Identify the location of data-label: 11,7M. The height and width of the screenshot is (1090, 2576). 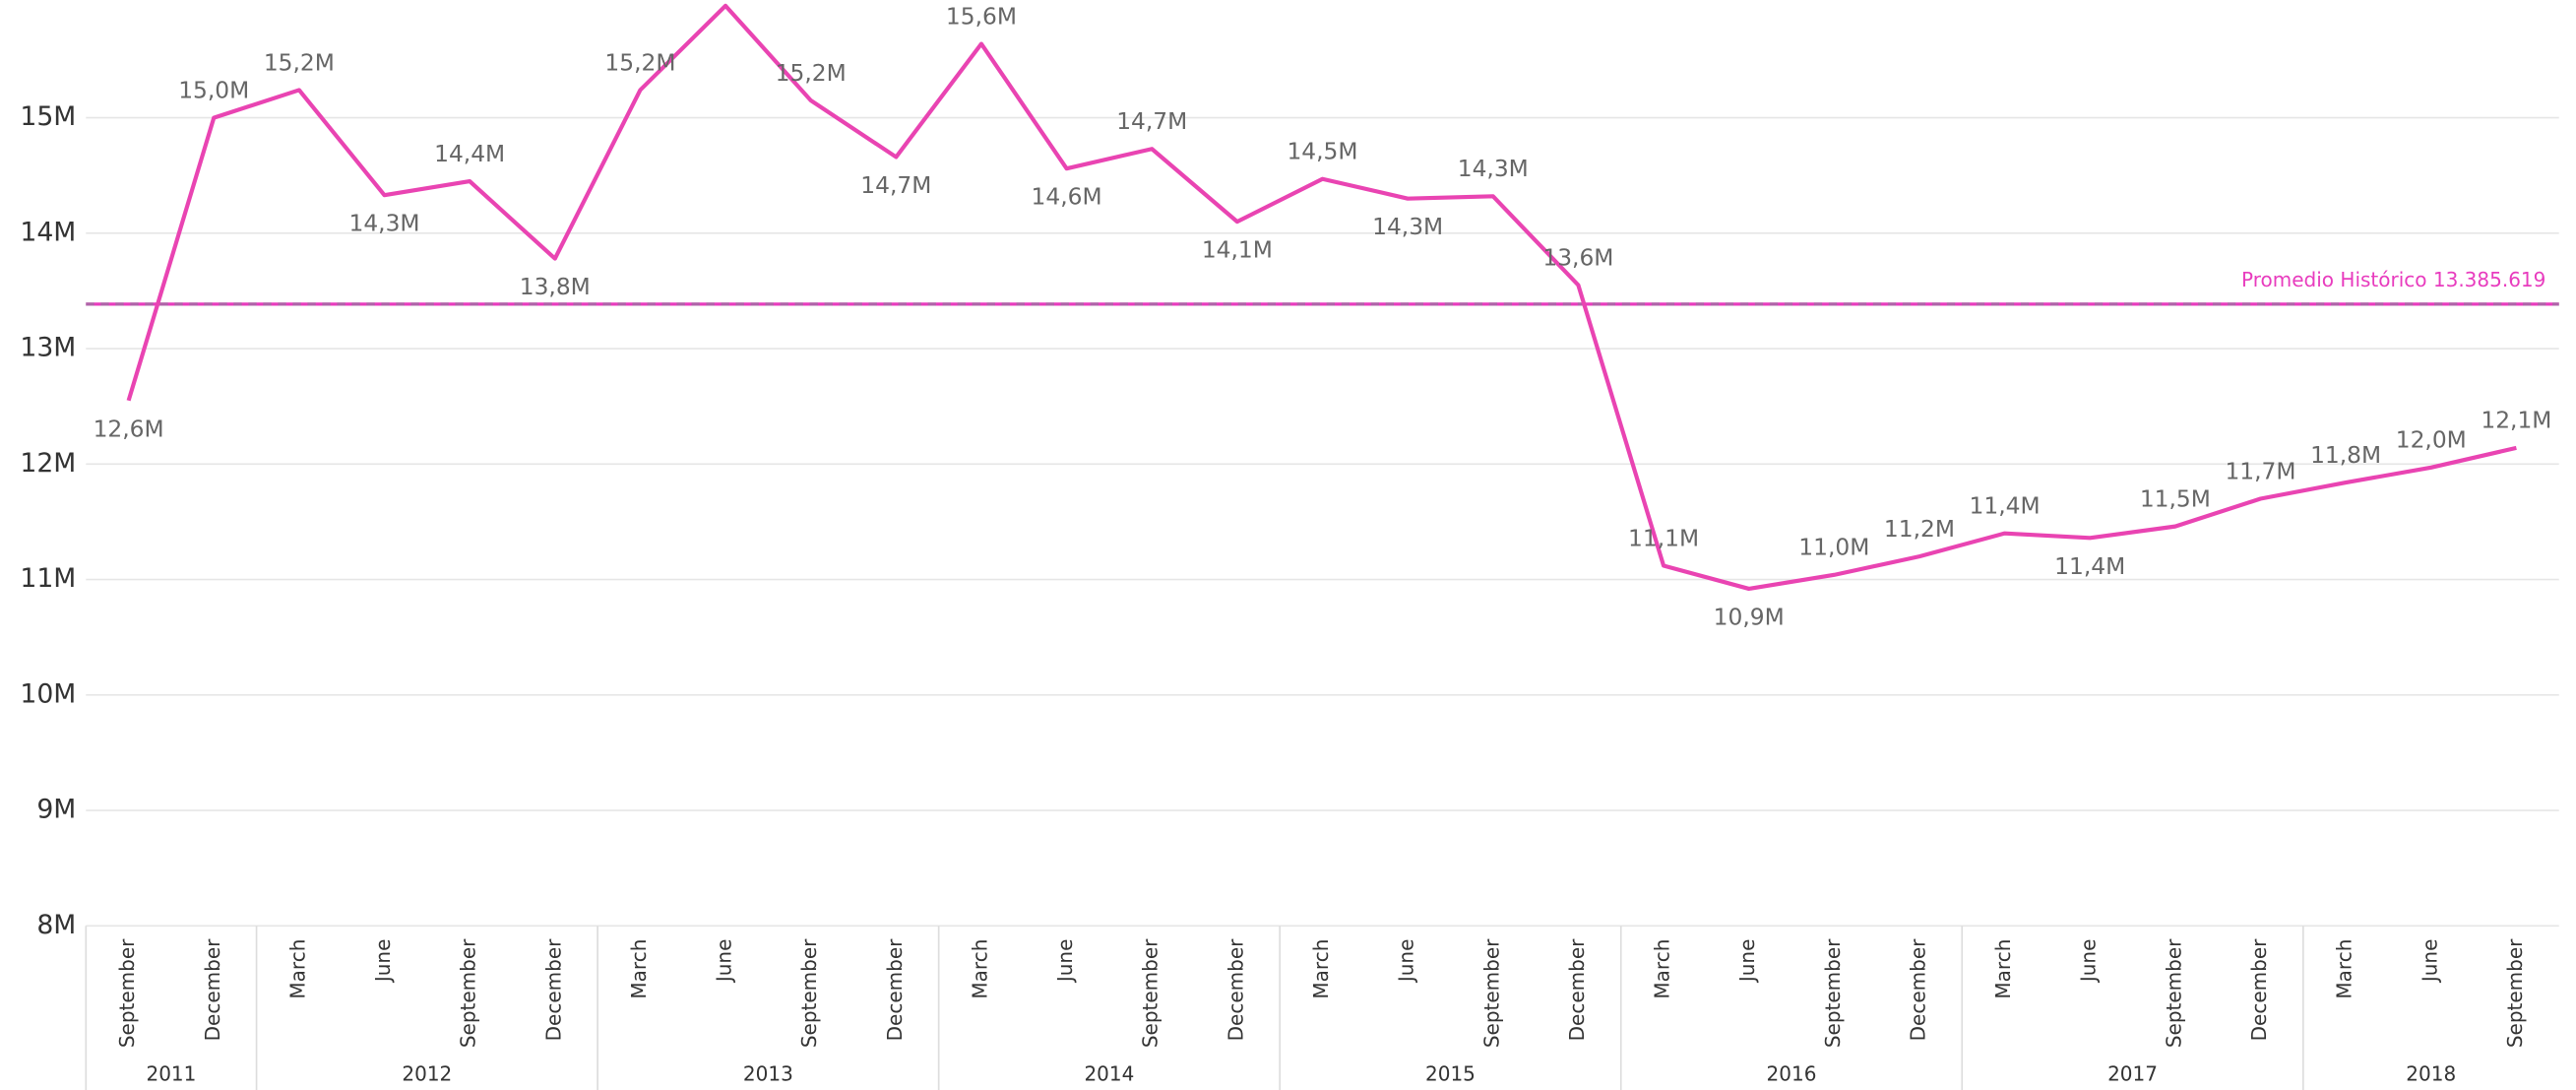
(2260, 470).